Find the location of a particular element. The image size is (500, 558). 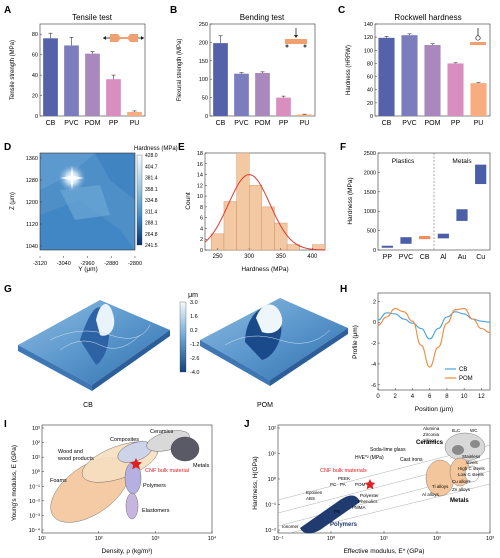

ytick-label: 140 is located at coordinates (368, 25).